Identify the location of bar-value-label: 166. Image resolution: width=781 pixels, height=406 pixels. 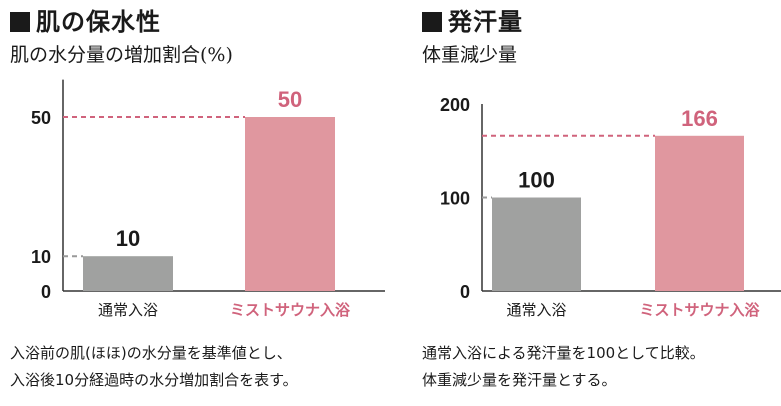
(699, 118).